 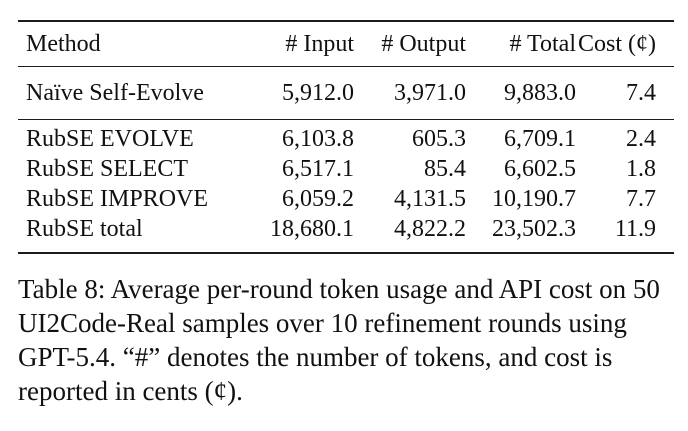 What do you see at coordinates (635, 229) in the screenshot?
I see `row-cost: 11.9` at bounding box center [635, 229].